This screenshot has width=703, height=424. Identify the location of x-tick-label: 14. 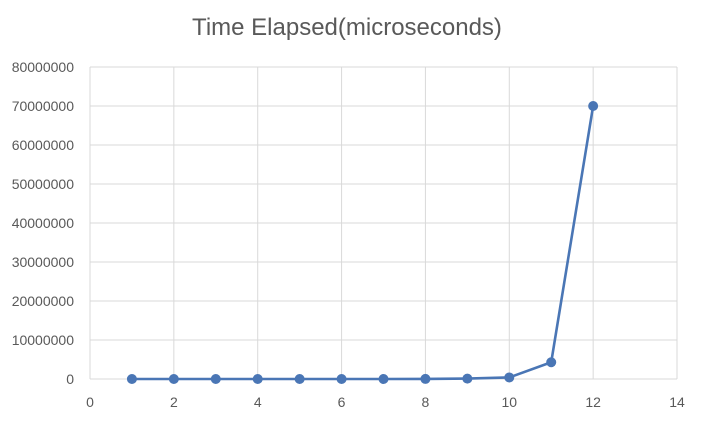
(677, 402).